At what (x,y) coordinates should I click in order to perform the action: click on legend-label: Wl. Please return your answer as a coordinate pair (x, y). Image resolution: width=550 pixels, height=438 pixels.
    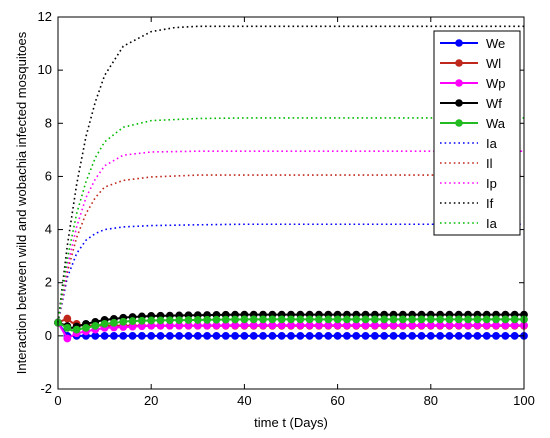
    Looking at the image, I should click on (493, 63).